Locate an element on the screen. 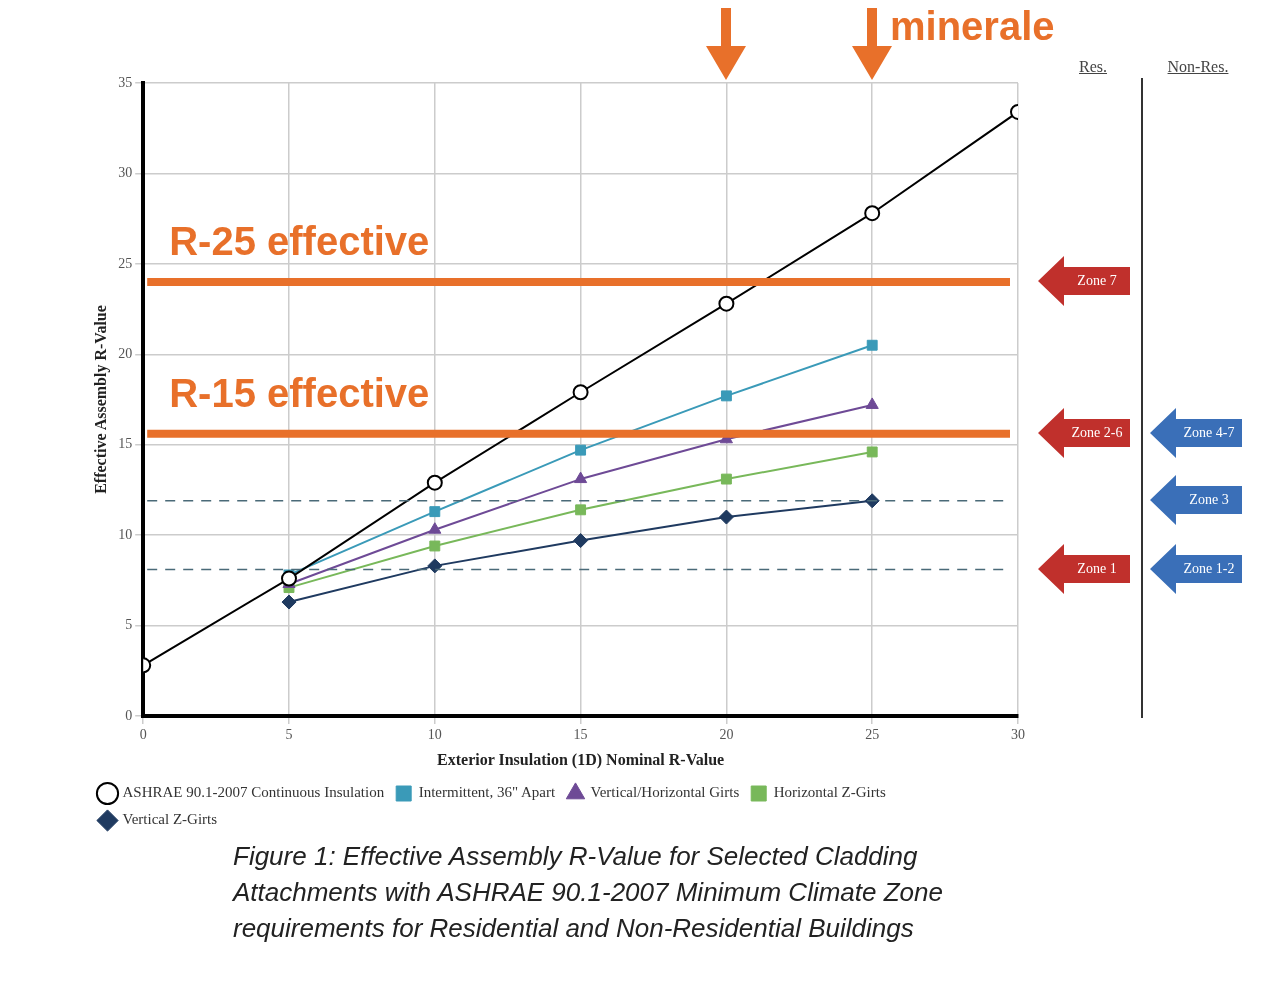 The height and width of the screenshot is (994, 1273). y-tick-label: 0 is located at coordinates (129, 715).